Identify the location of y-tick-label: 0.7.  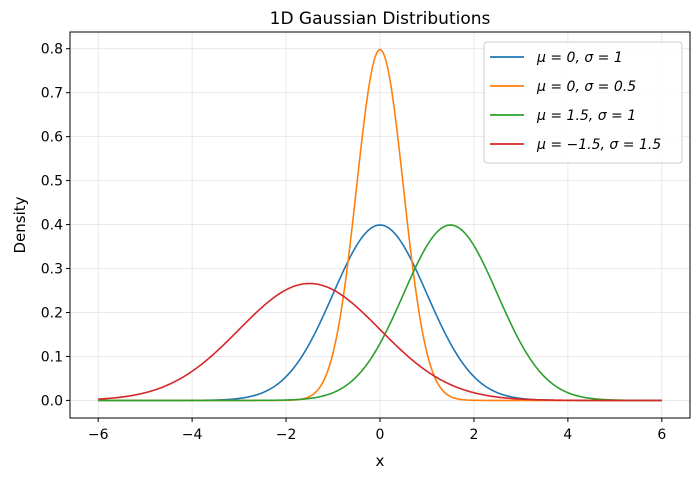
(52, 94).